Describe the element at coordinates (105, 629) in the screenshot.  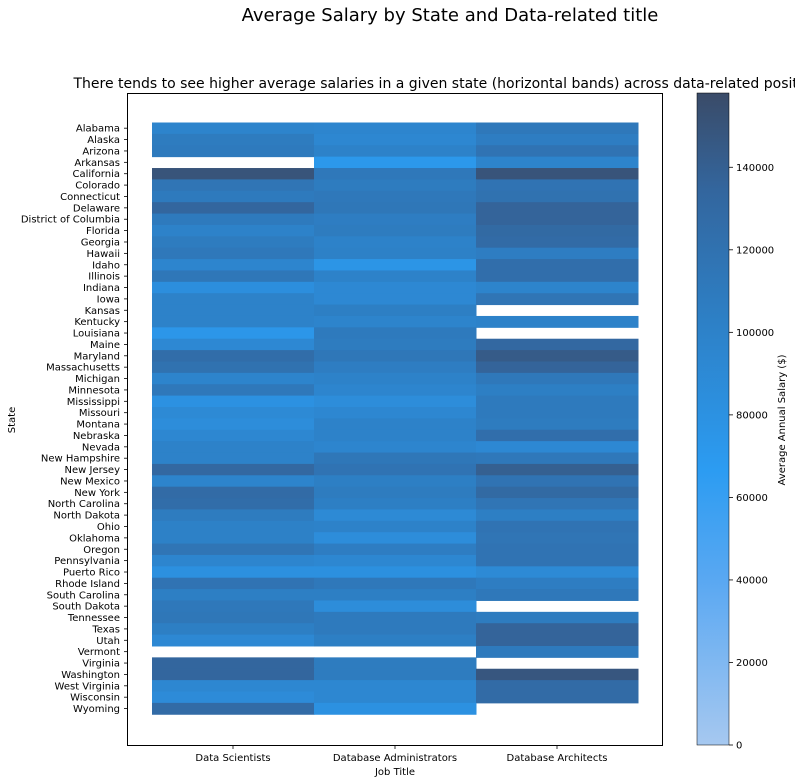
I see `y-tick-label: Texas` at that location.